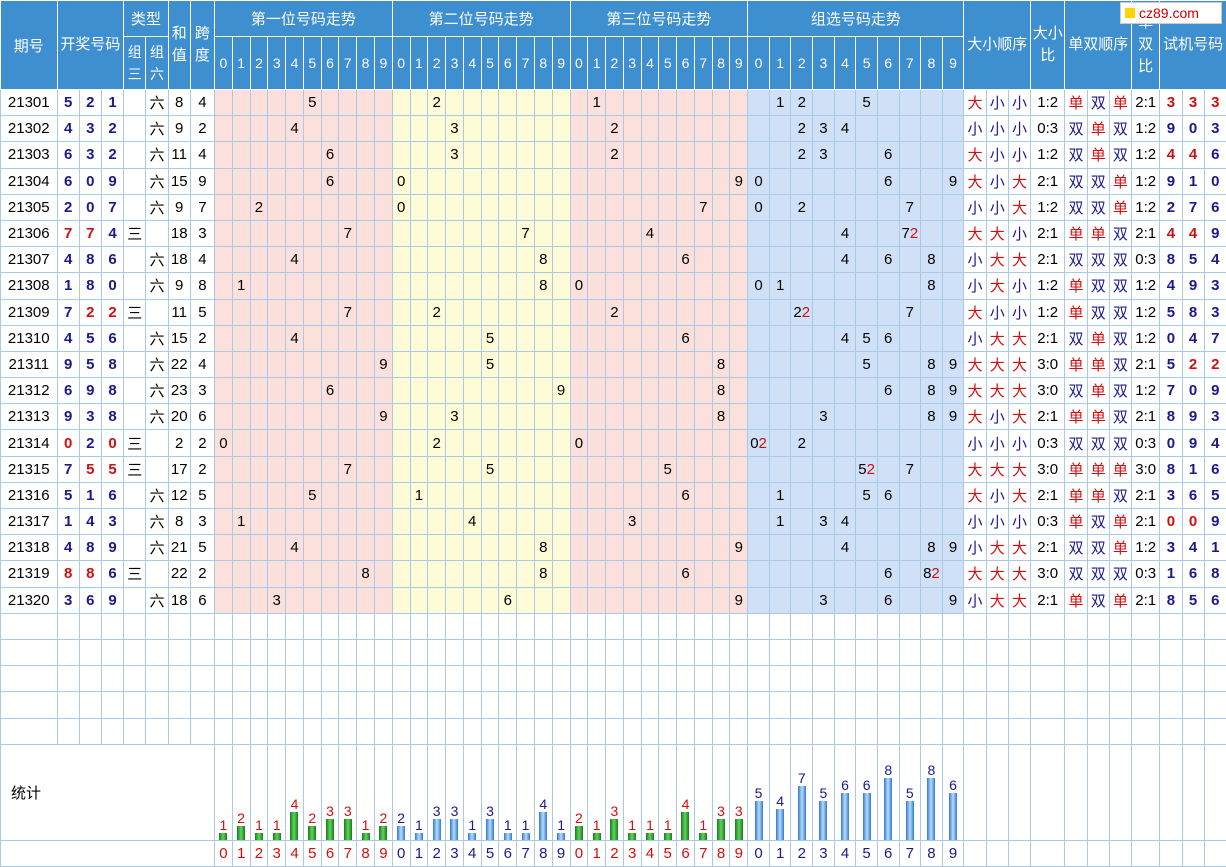  What do you see at coordinates (29, 45) in the screenshot?
I see `header-issue: 期号` at bounding box center [29, 45].